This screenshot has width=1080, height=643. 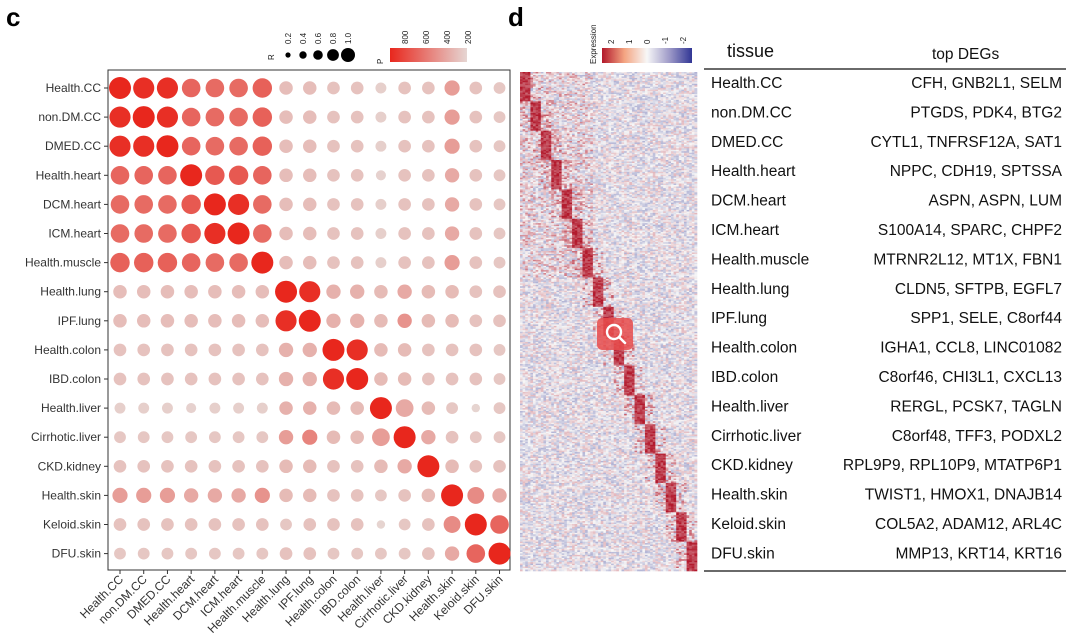 I want to click on dot-Health.muscle-Keloid.skin, so click(x=476, y=262).